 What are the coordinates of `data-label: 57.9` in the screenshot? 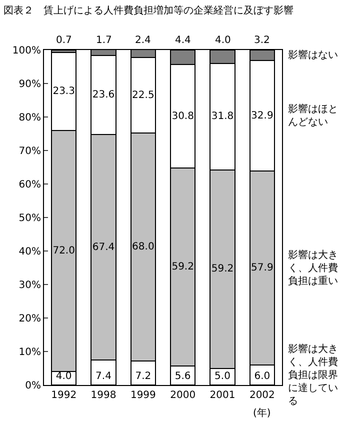 It's located at (262, 268).